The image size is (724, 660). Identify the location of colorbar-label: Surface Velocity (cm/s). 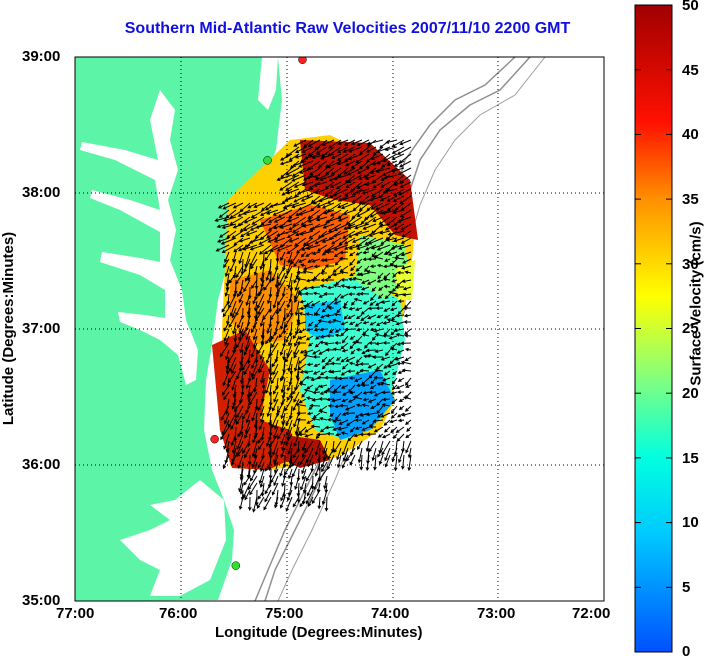
(696, 303).